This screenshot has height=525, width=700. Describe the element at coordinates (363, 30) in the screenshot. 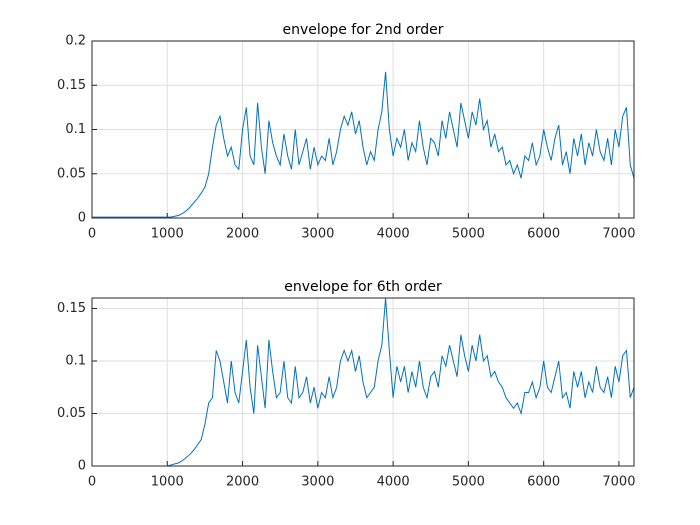

I see `chart-title: envelope for 2nd order` at that location.